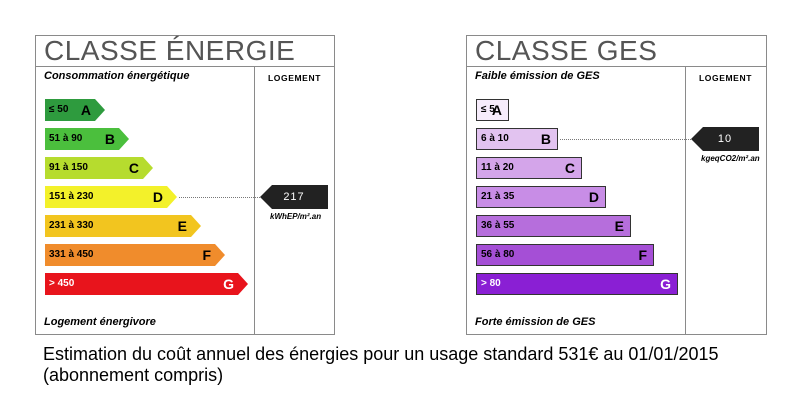  Describe the element at coordinates (553, 226) in the screenshot. I see `ges-class-e-bar: 36 à 55 E` at that location.